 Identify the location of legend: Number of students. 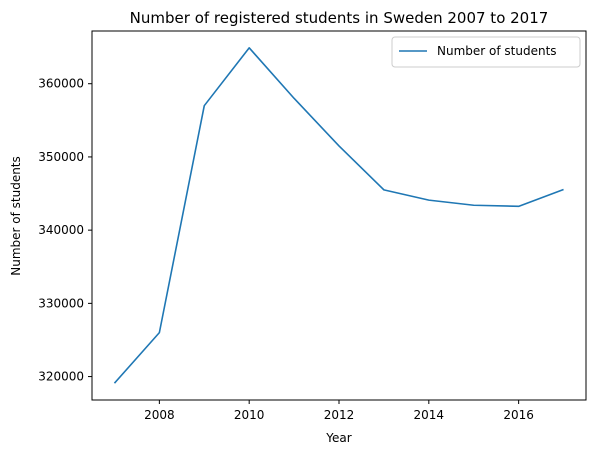
(486, 52).